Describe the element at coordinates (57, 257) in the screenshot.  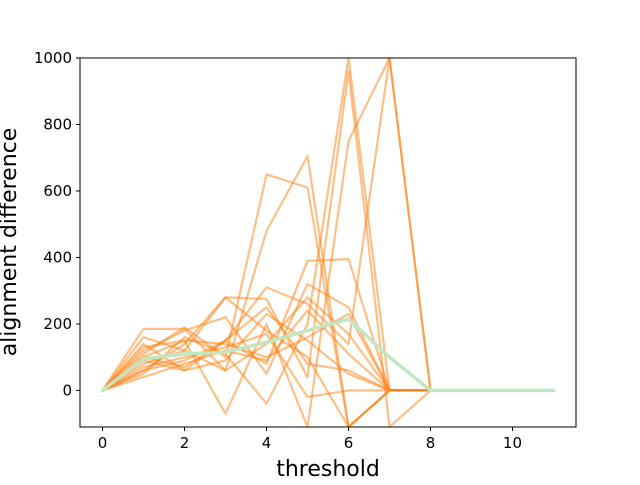
I see `y-tick-label: 400` at that location.